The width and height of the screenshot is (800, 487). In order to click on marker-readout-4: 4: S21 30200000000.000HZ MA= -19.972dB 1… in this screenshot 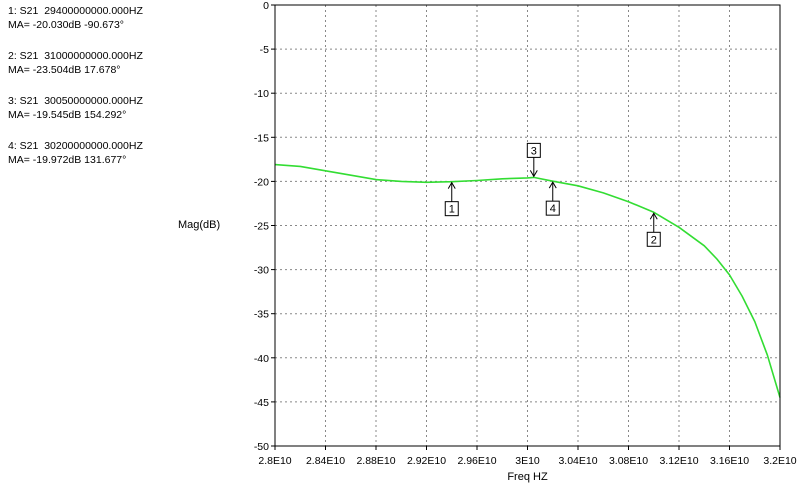, I will do `click(128, 153)`.